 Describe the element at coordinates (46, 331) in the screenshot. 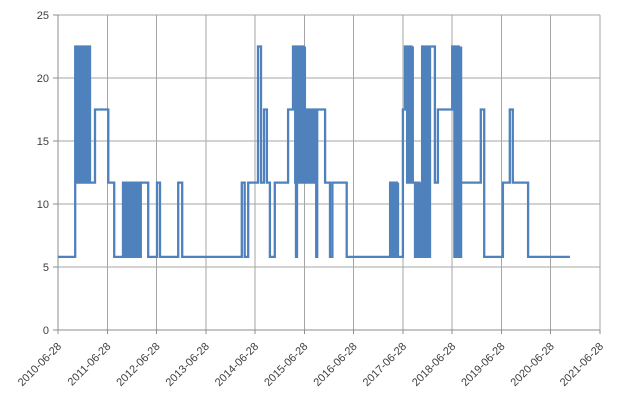

I see `y-tick-label: 0` at that location.